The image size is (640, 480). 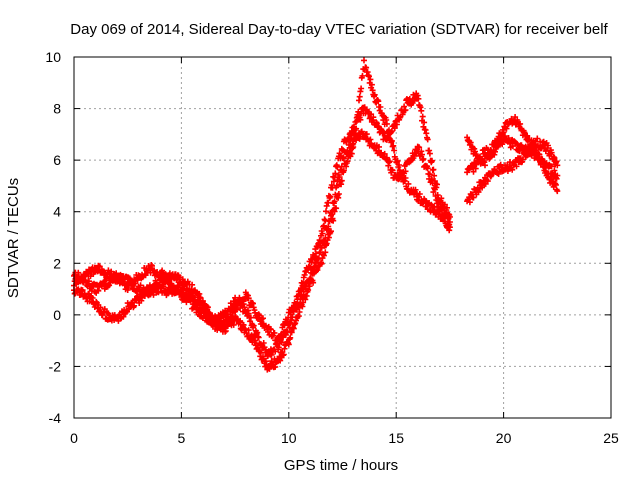 I want to click on series-track-f, so click(x=512, y=154).